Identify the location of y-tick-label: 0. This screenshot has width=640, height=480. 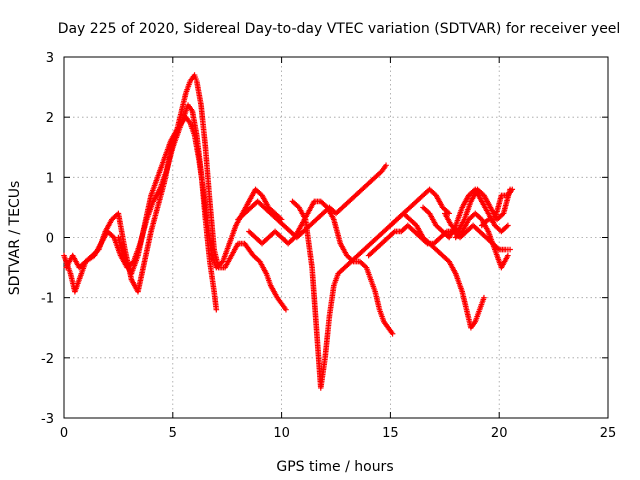
(50, 239).